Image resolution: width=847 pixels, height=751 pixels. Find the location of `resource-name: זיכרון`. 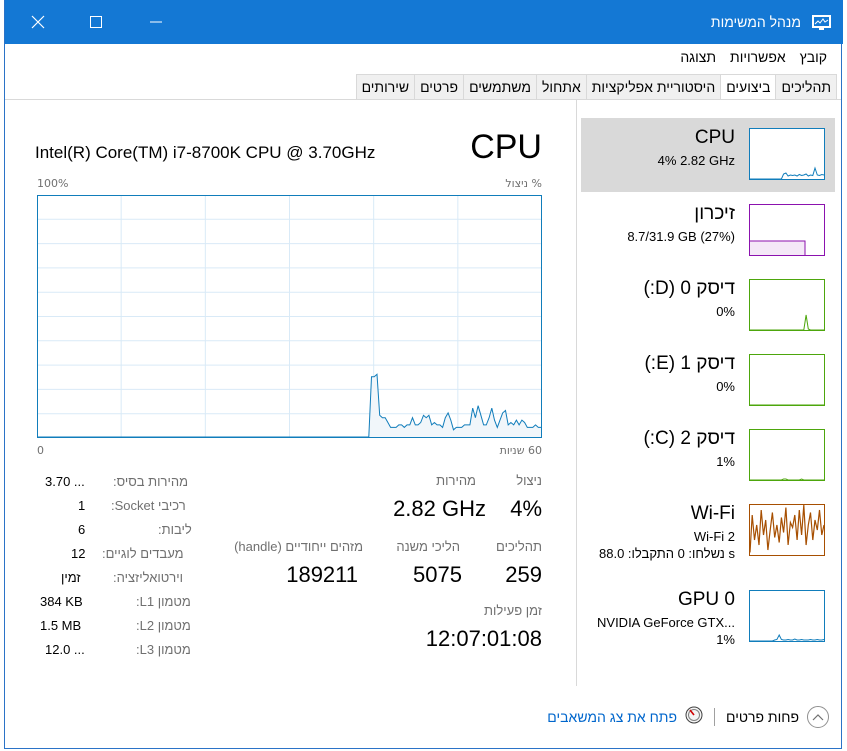

resource-name: זיכרון is located at coordinates (714, 213).